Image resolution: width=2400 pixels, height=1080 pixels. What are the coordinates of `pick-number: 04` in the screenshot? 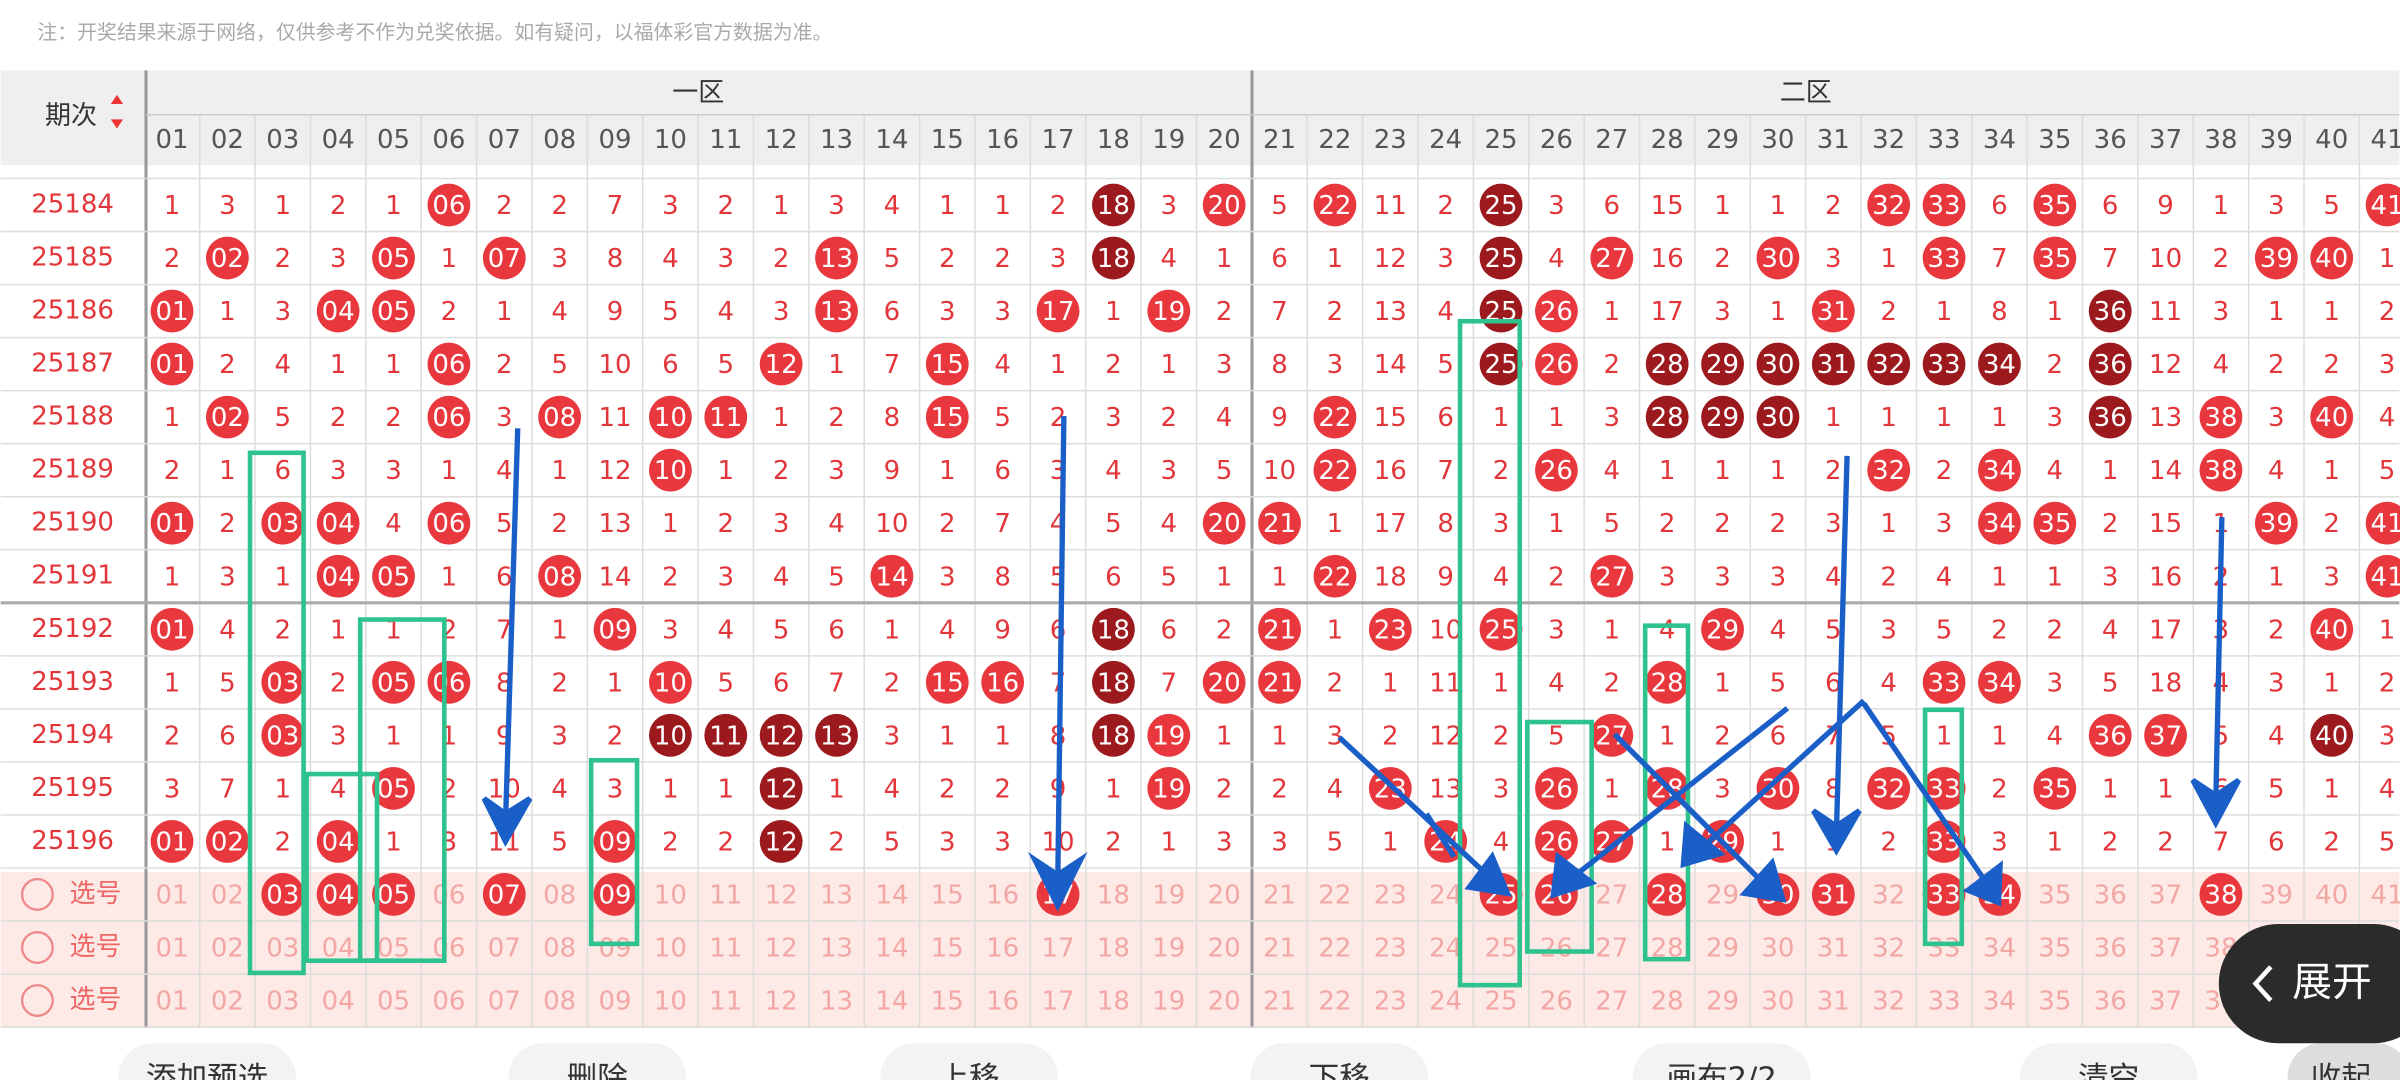 It's located at (338, 895).